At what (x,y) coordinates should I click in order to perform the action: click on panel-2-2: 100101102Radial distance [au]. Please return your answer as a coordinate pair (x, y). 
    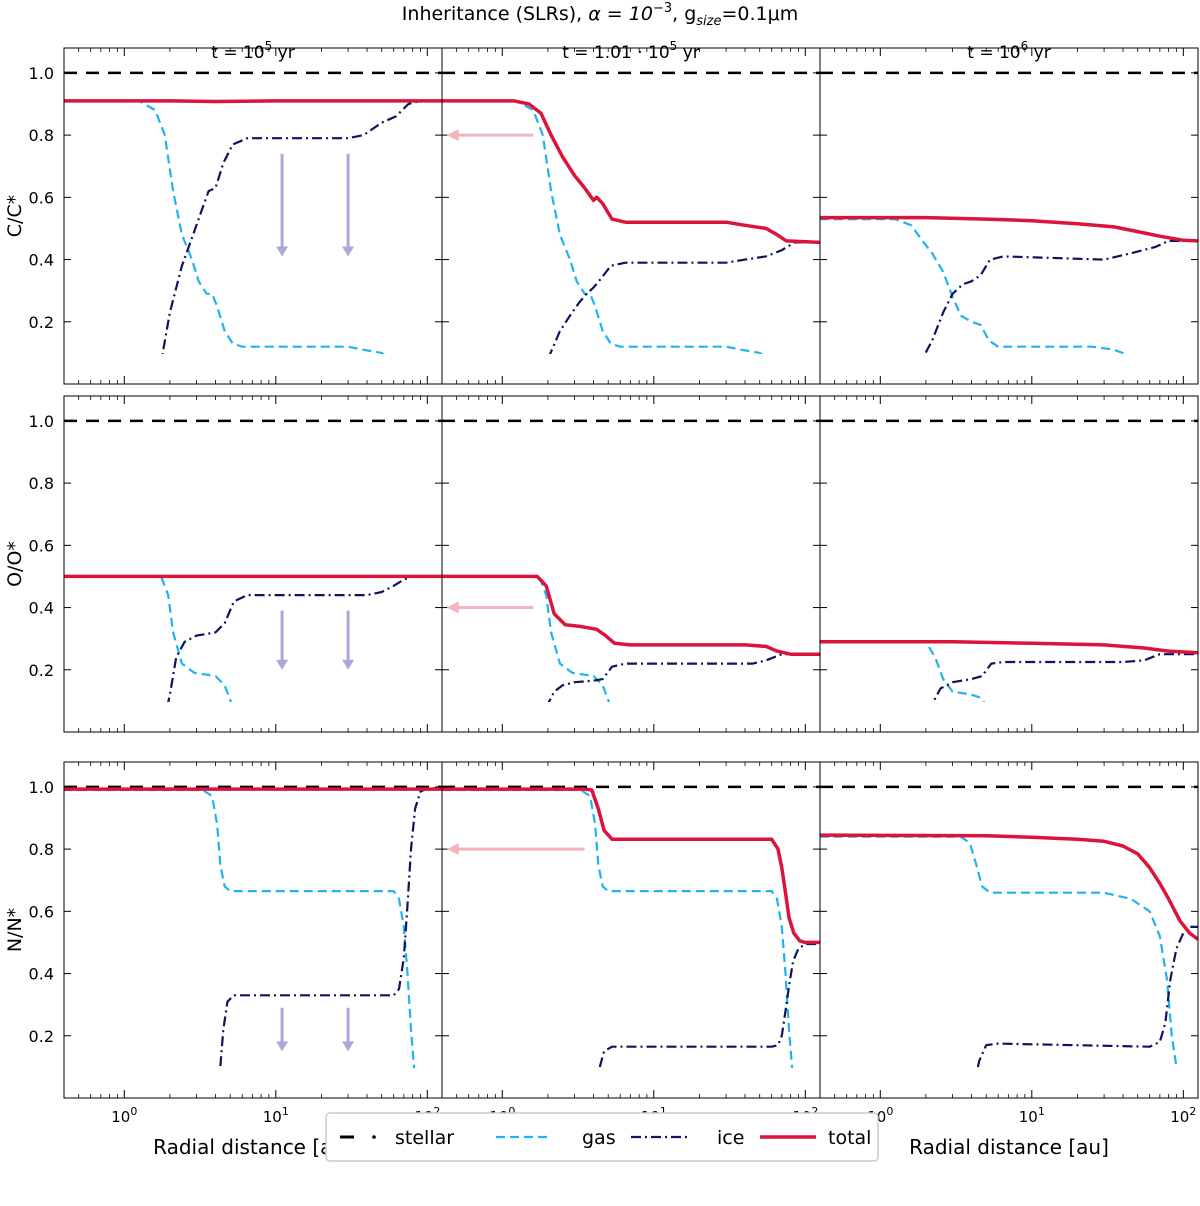
    Looking at the image, I should click on (1009, 960).